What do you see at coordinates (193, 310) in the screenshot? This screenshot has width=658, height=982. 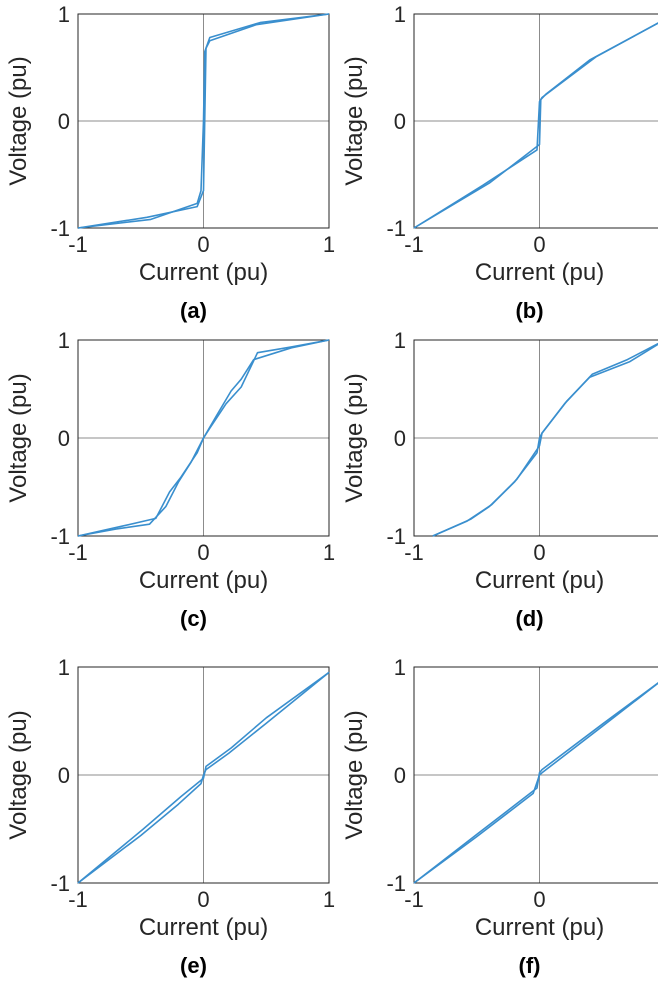 I see `panel-caption: (a)` at bounding box center [193, 310].